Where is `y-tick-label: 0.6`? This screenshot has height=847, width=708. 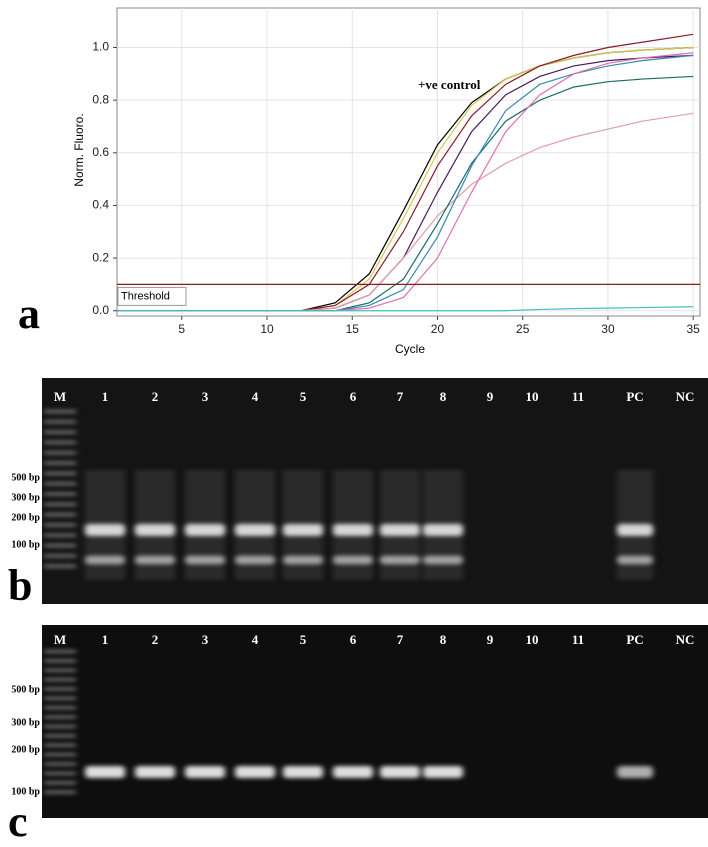 y-tick-label: 0.6 is located at coordinates (100, 152).